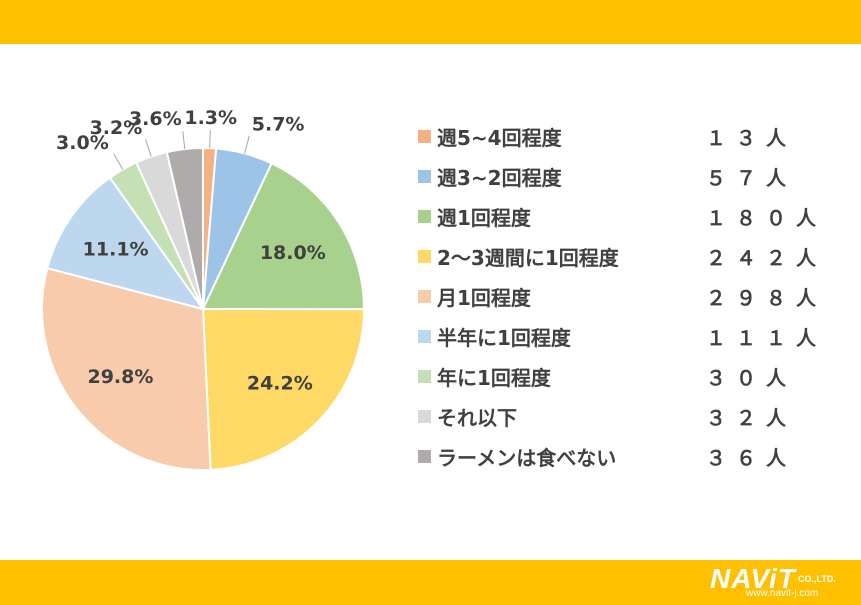 This screenshot has width=861, height=605. Describe the element at coordinates (484, 217) in the screenshot. I see `legend-label: 週1回程度` at that location.